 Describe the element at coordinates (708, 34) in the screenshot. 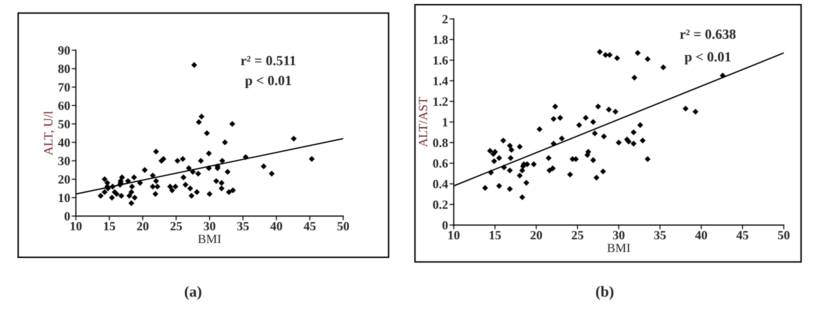

I see `annotation: r² = 0.638` at that location.